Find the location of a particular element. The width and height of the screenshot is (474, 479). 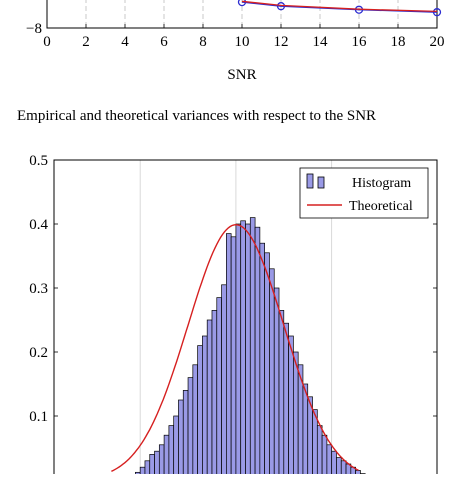

legend-histogram-swatch-a is located at coordinates (310, 181).